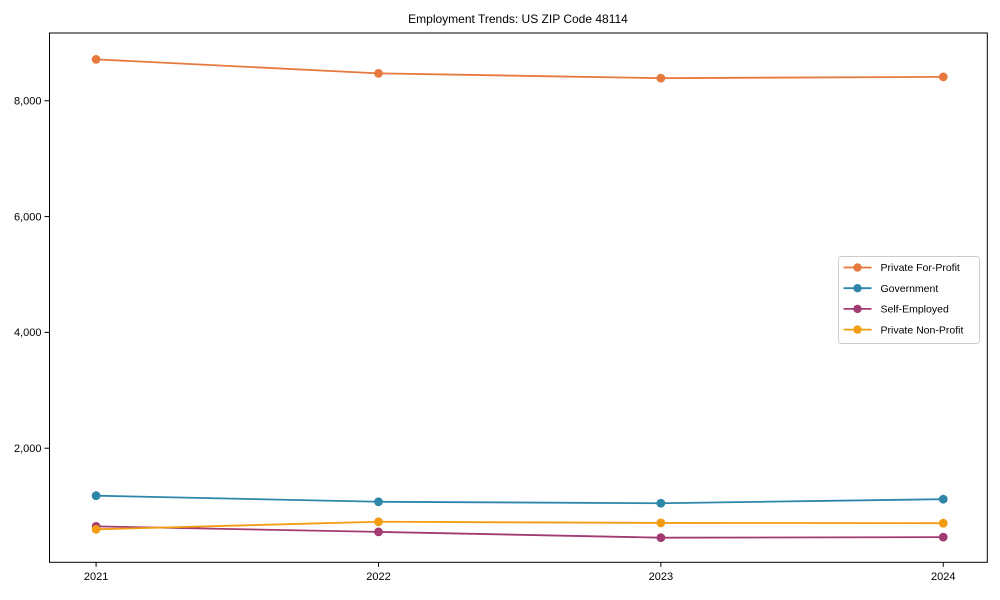 Image resolution: width=1000 pixels, height=600 pixels. I want to click on legend-item-government: Government, so click(891, 289).